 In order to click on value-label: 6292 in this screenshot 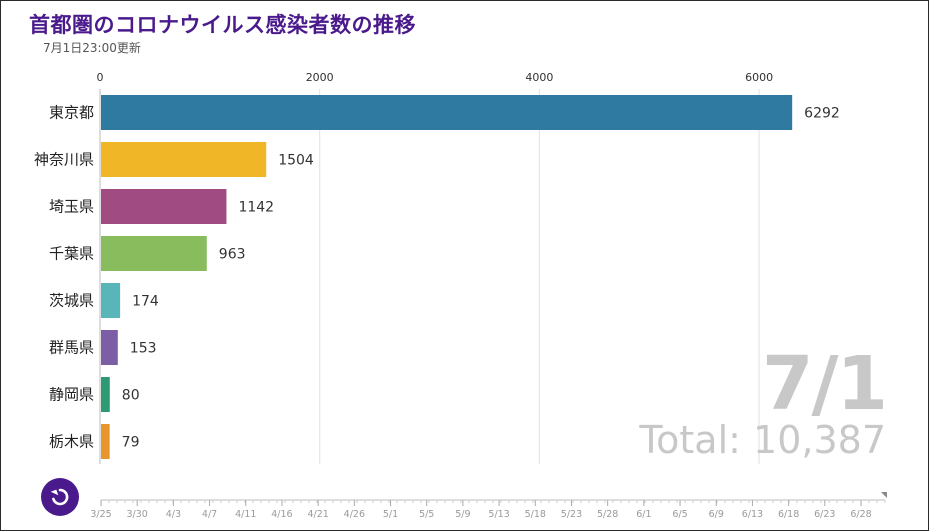, I will do `click(822, 114)`.